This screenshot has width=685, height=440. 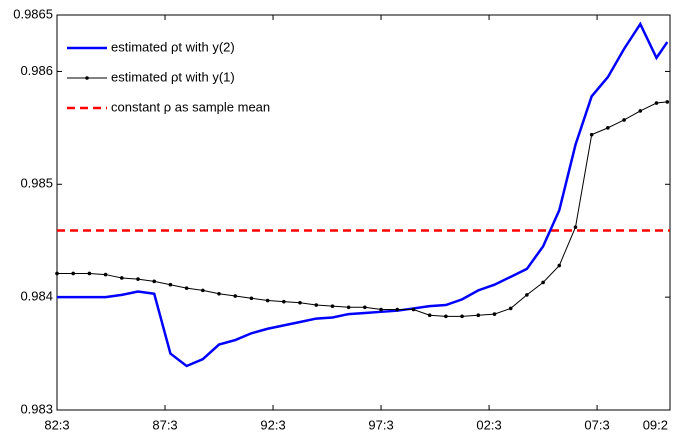 What do you see at coordinates (36, 408) in the screenshot?
I see `y-tick-label: 0.983` at bounding box center [36, 408].